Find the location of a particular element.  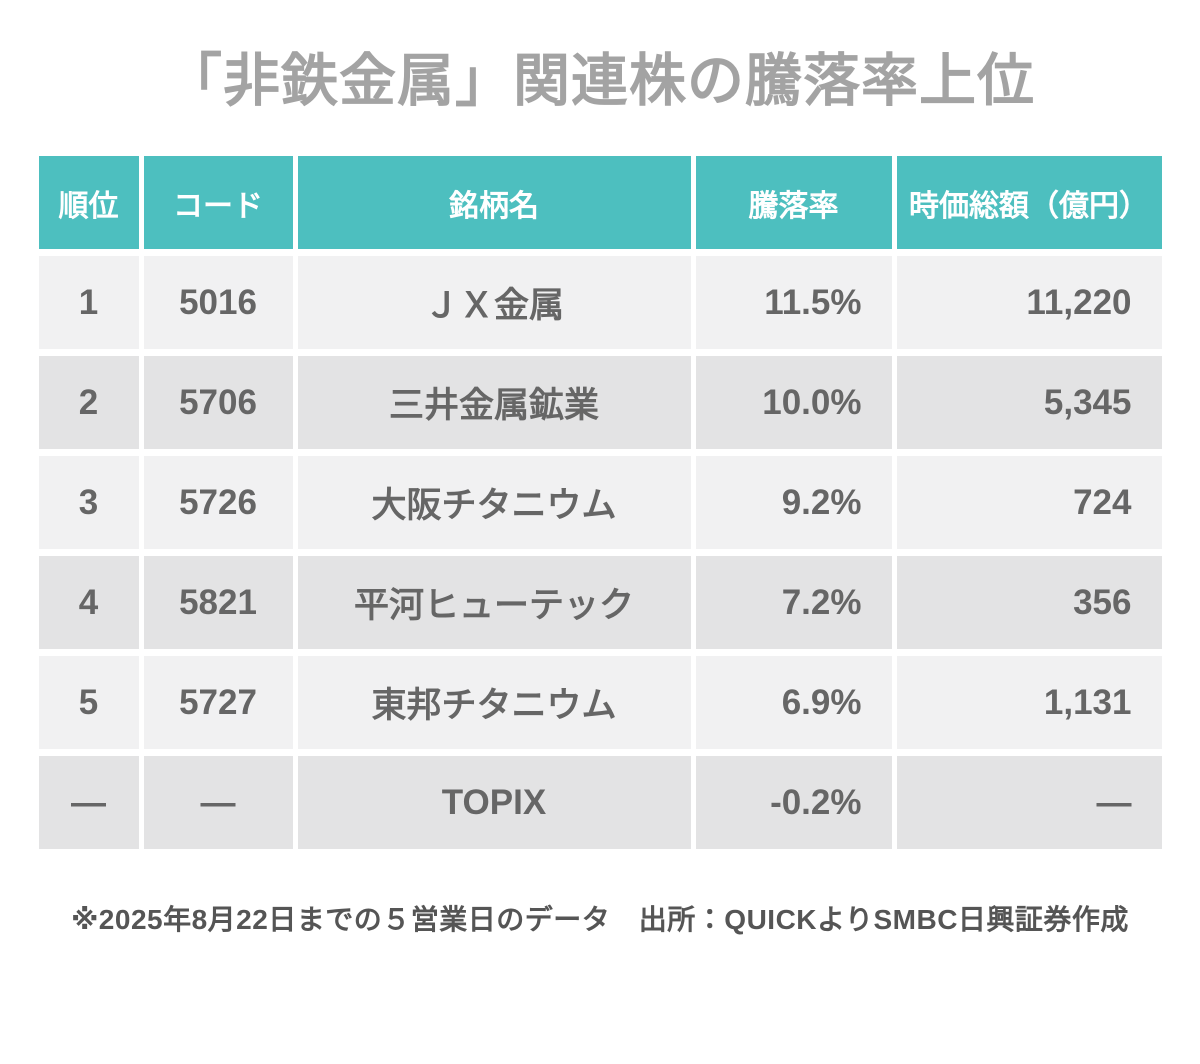

name-cell: 平河ヒューテック is located at coordinates (494, 603).